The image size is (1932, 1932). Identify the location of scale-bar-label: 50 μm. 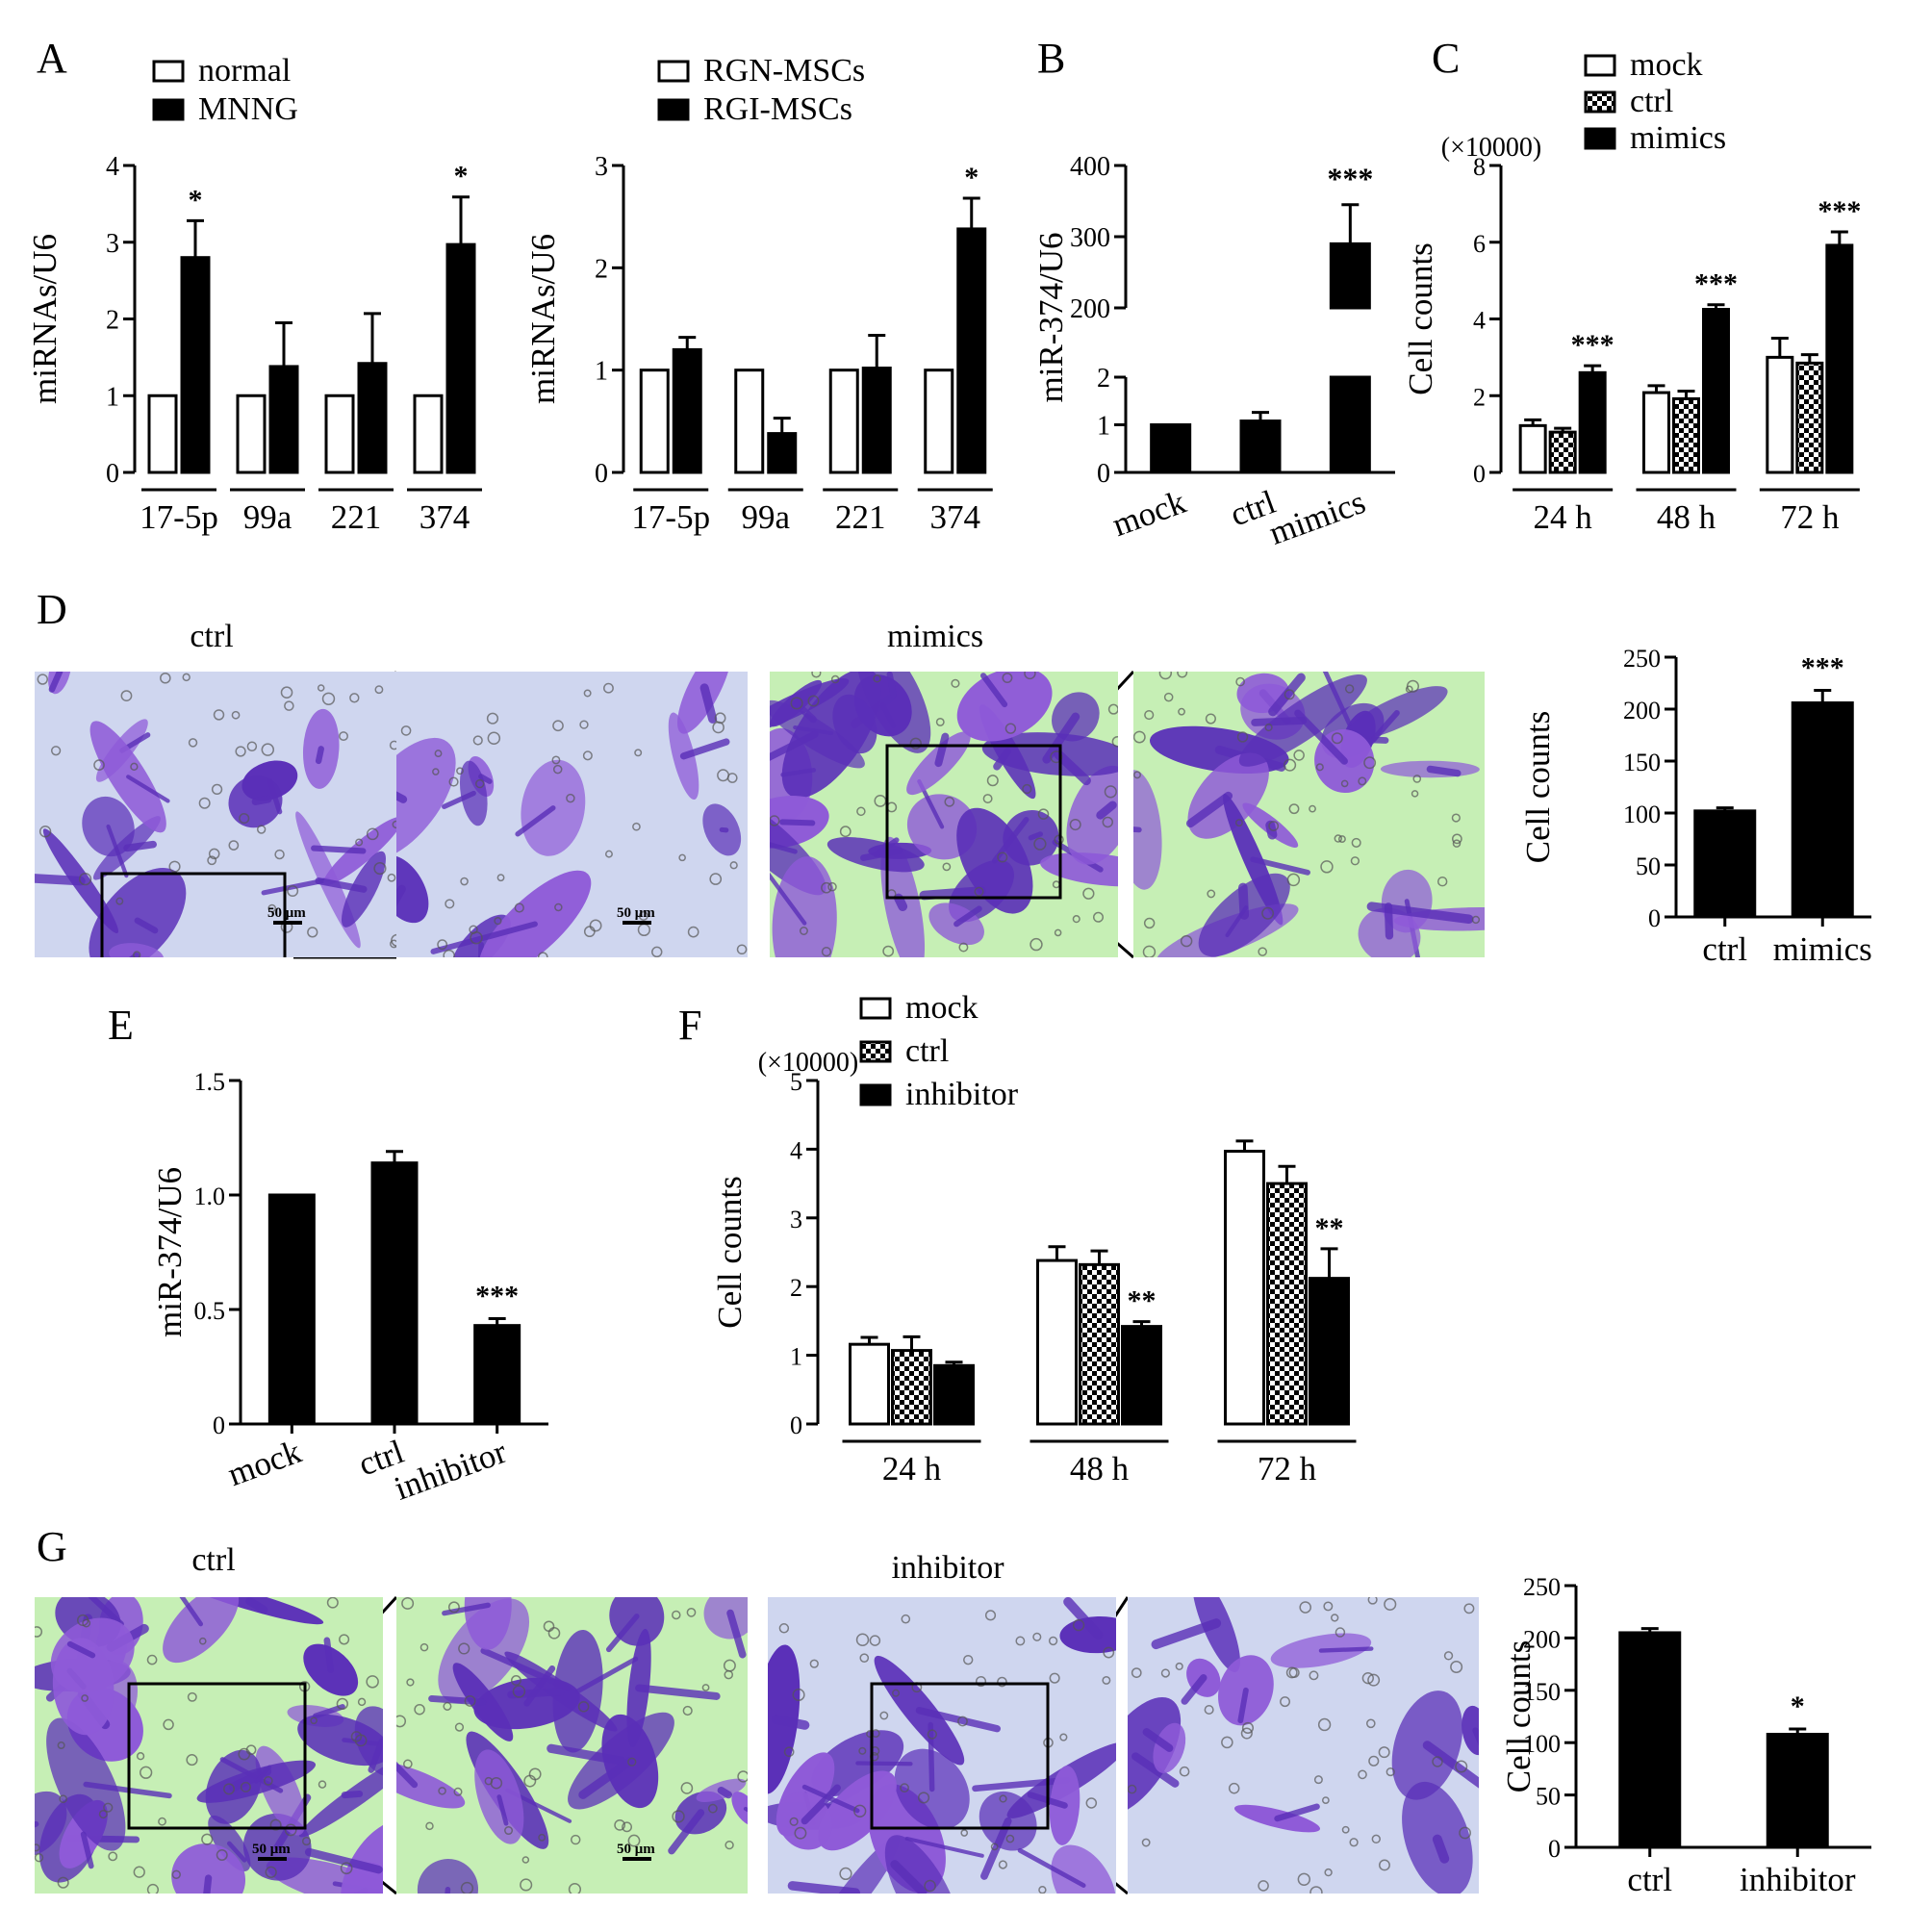
(636, 913).